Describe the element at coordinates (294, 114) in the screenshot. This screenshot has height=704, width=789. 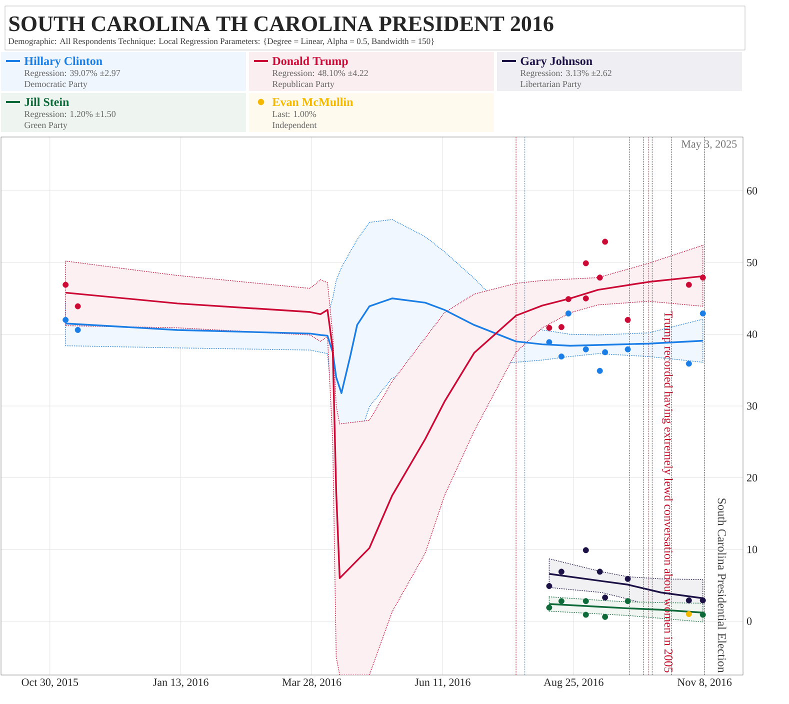
I see `text: Last: 1.00%` at that location.